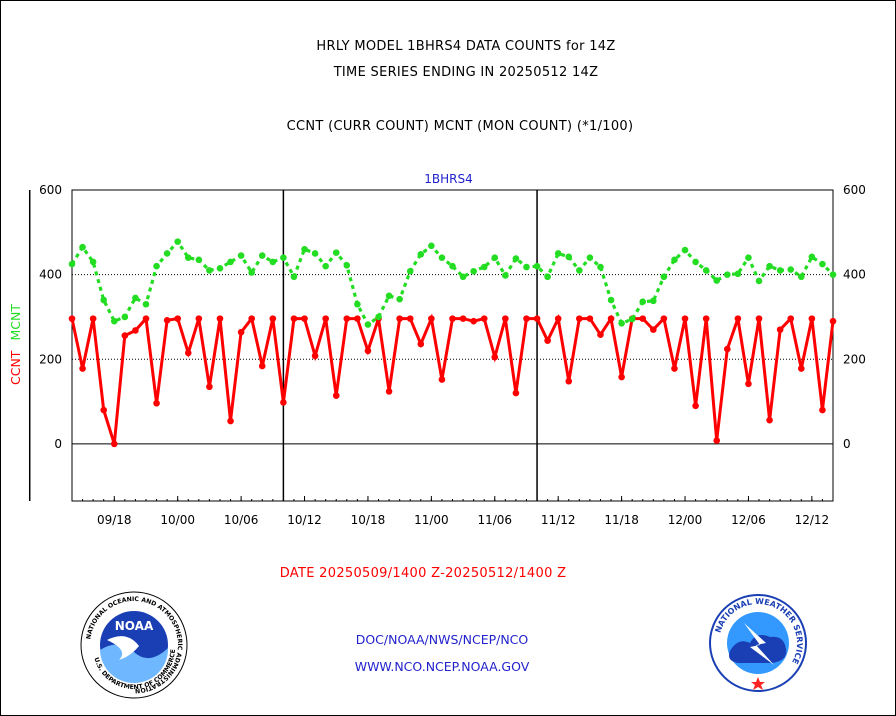 The image size is (896, 716). What do you see at coordinates (466, 72) in the screenshot?
I see `chart-subtitle: TIME SERIES ENDING IN 20250512 14Z` at bounding box center [466, 72].